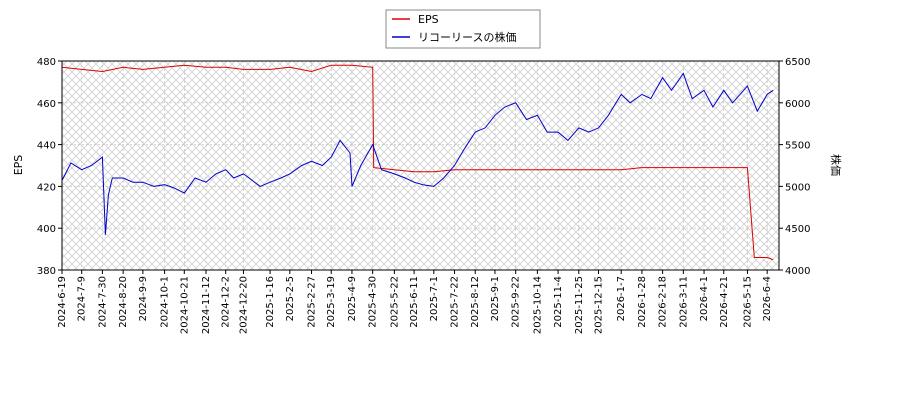 The image size is (900, 400). Describe the element at coordinates (537, 305) in the screenshot. I see `x-tick-label: 2025-10-14` at that location.